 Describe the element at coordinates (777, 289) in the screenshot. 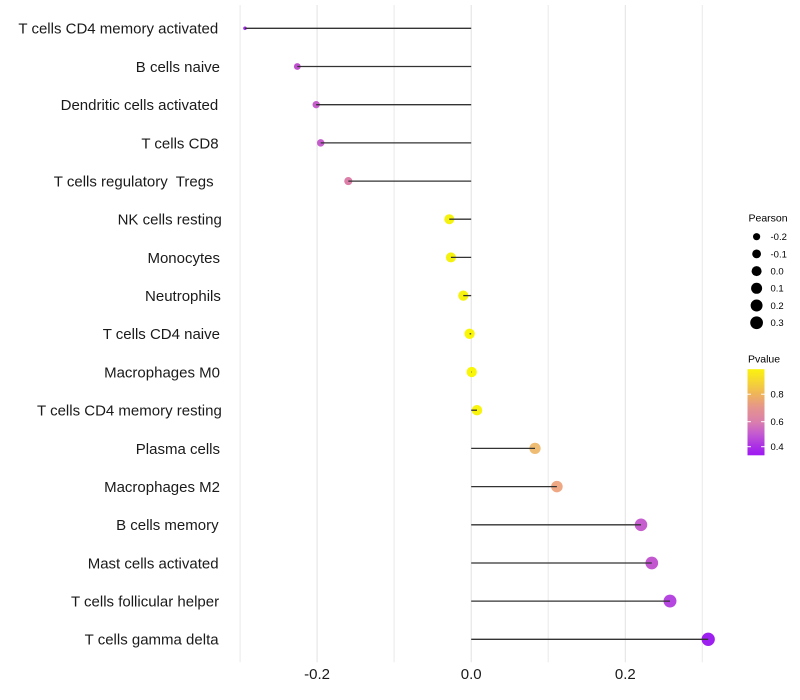

I see `svg-text: 0.1` at that location.